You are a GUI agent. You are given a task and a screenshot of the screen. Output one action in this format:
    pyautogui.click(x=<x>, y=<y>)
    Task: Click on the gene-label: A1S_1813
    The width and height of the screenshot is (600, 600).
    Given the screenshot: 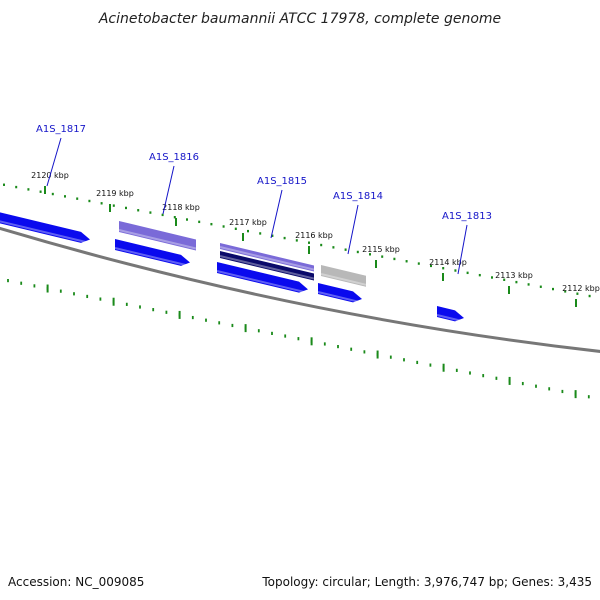 What is the action you would take?
    pyautogui.click(x=467, y=216)
    